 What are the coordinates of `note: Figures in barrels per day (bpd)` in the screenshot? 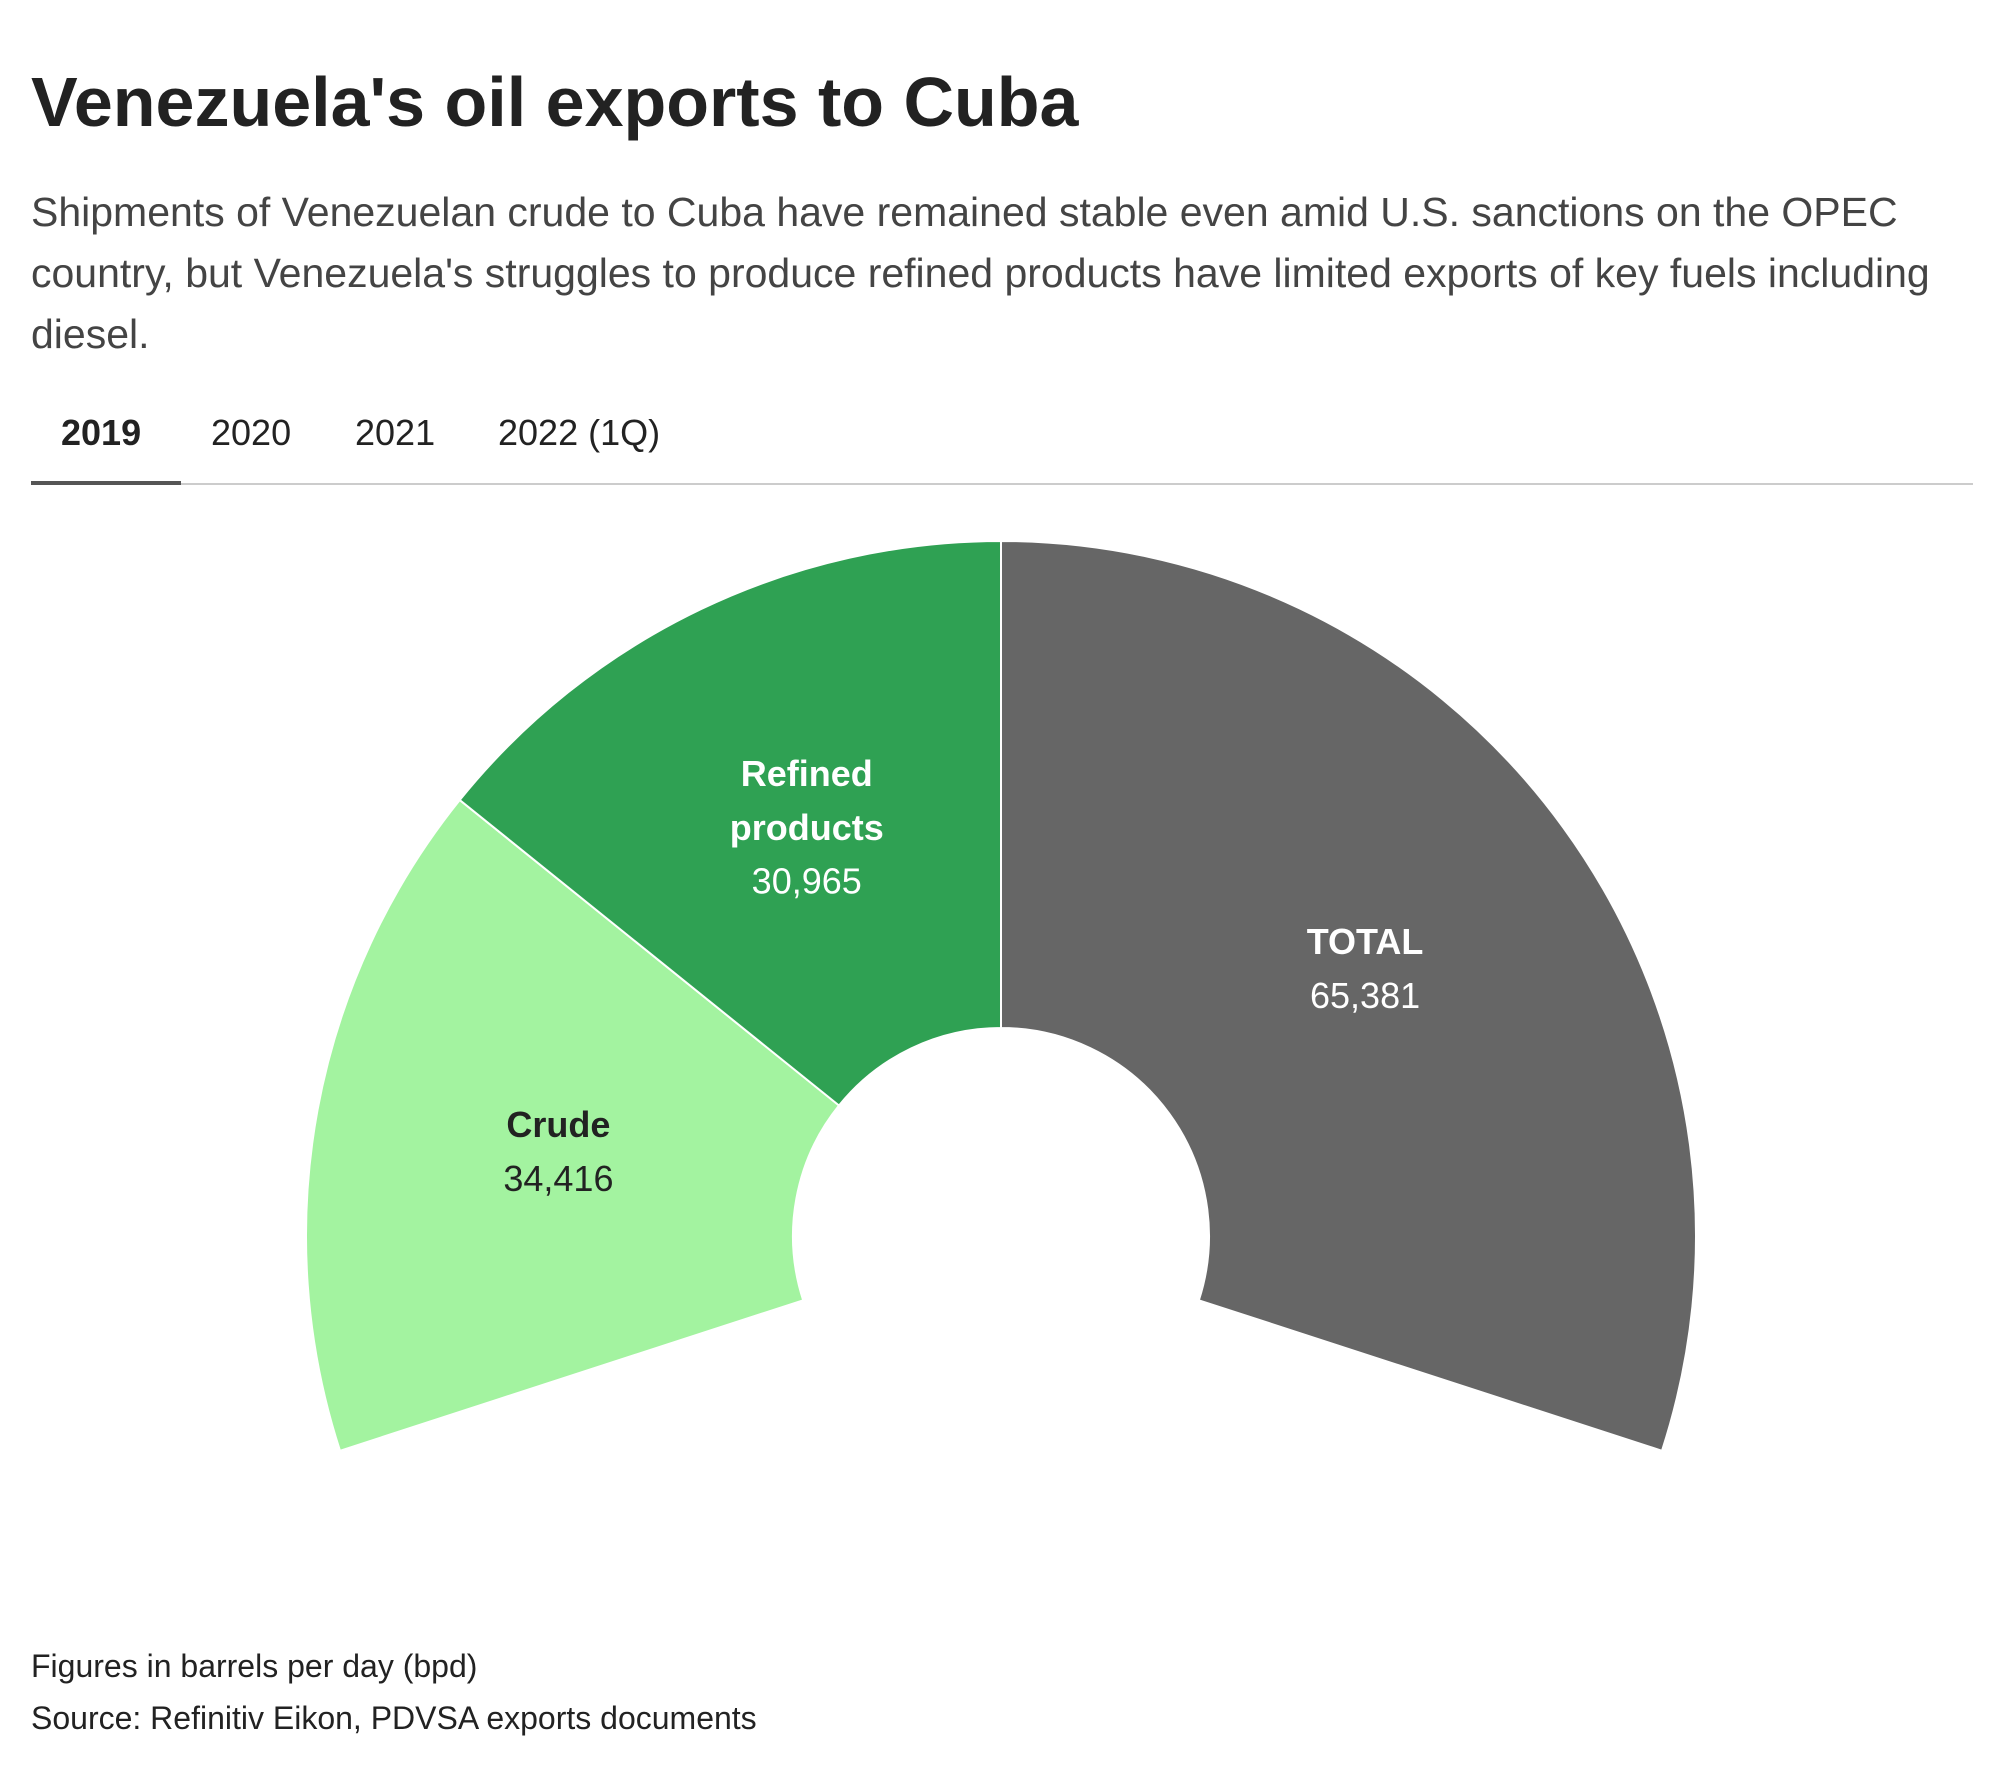 It's located at (254, 1666).